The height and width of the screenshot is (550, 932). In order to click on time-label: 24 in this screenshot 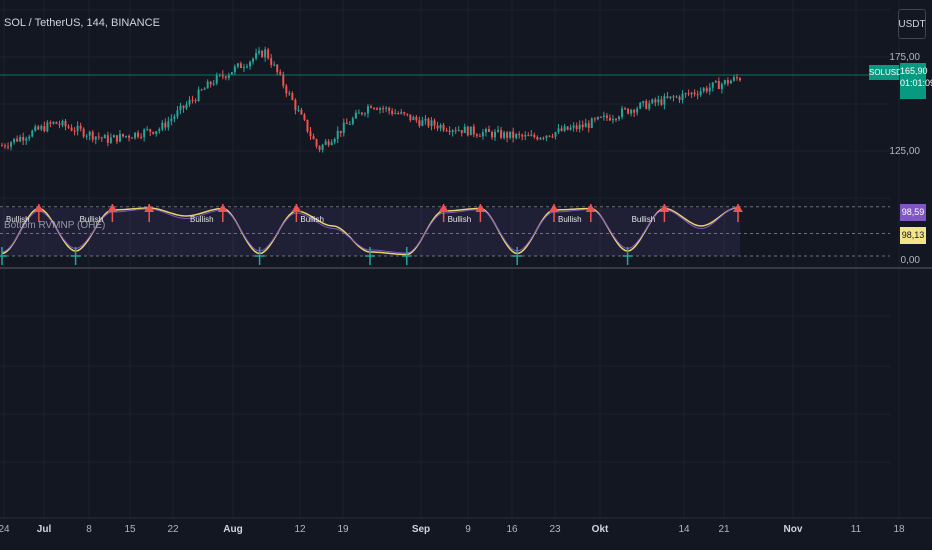, I will do `click(5, 529)`.